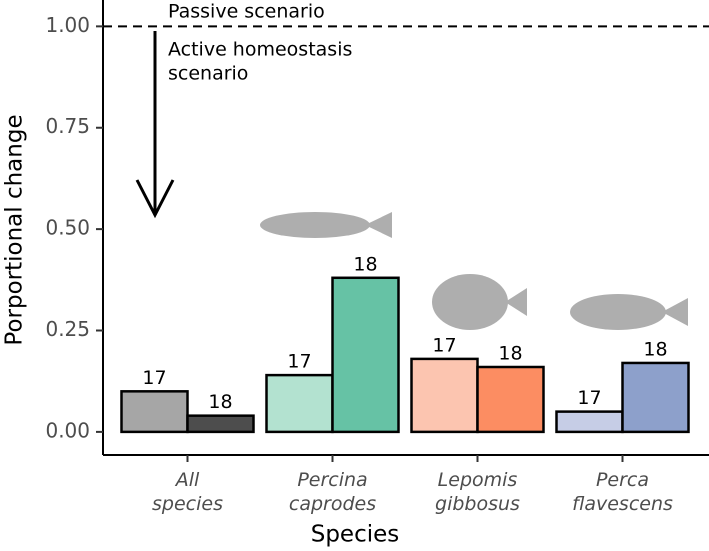 This screenshot has height=551, width=709. Describe the element at coordinates (67, 126) in the screenshot. I see `y-tick-label: 0.75` at that location.